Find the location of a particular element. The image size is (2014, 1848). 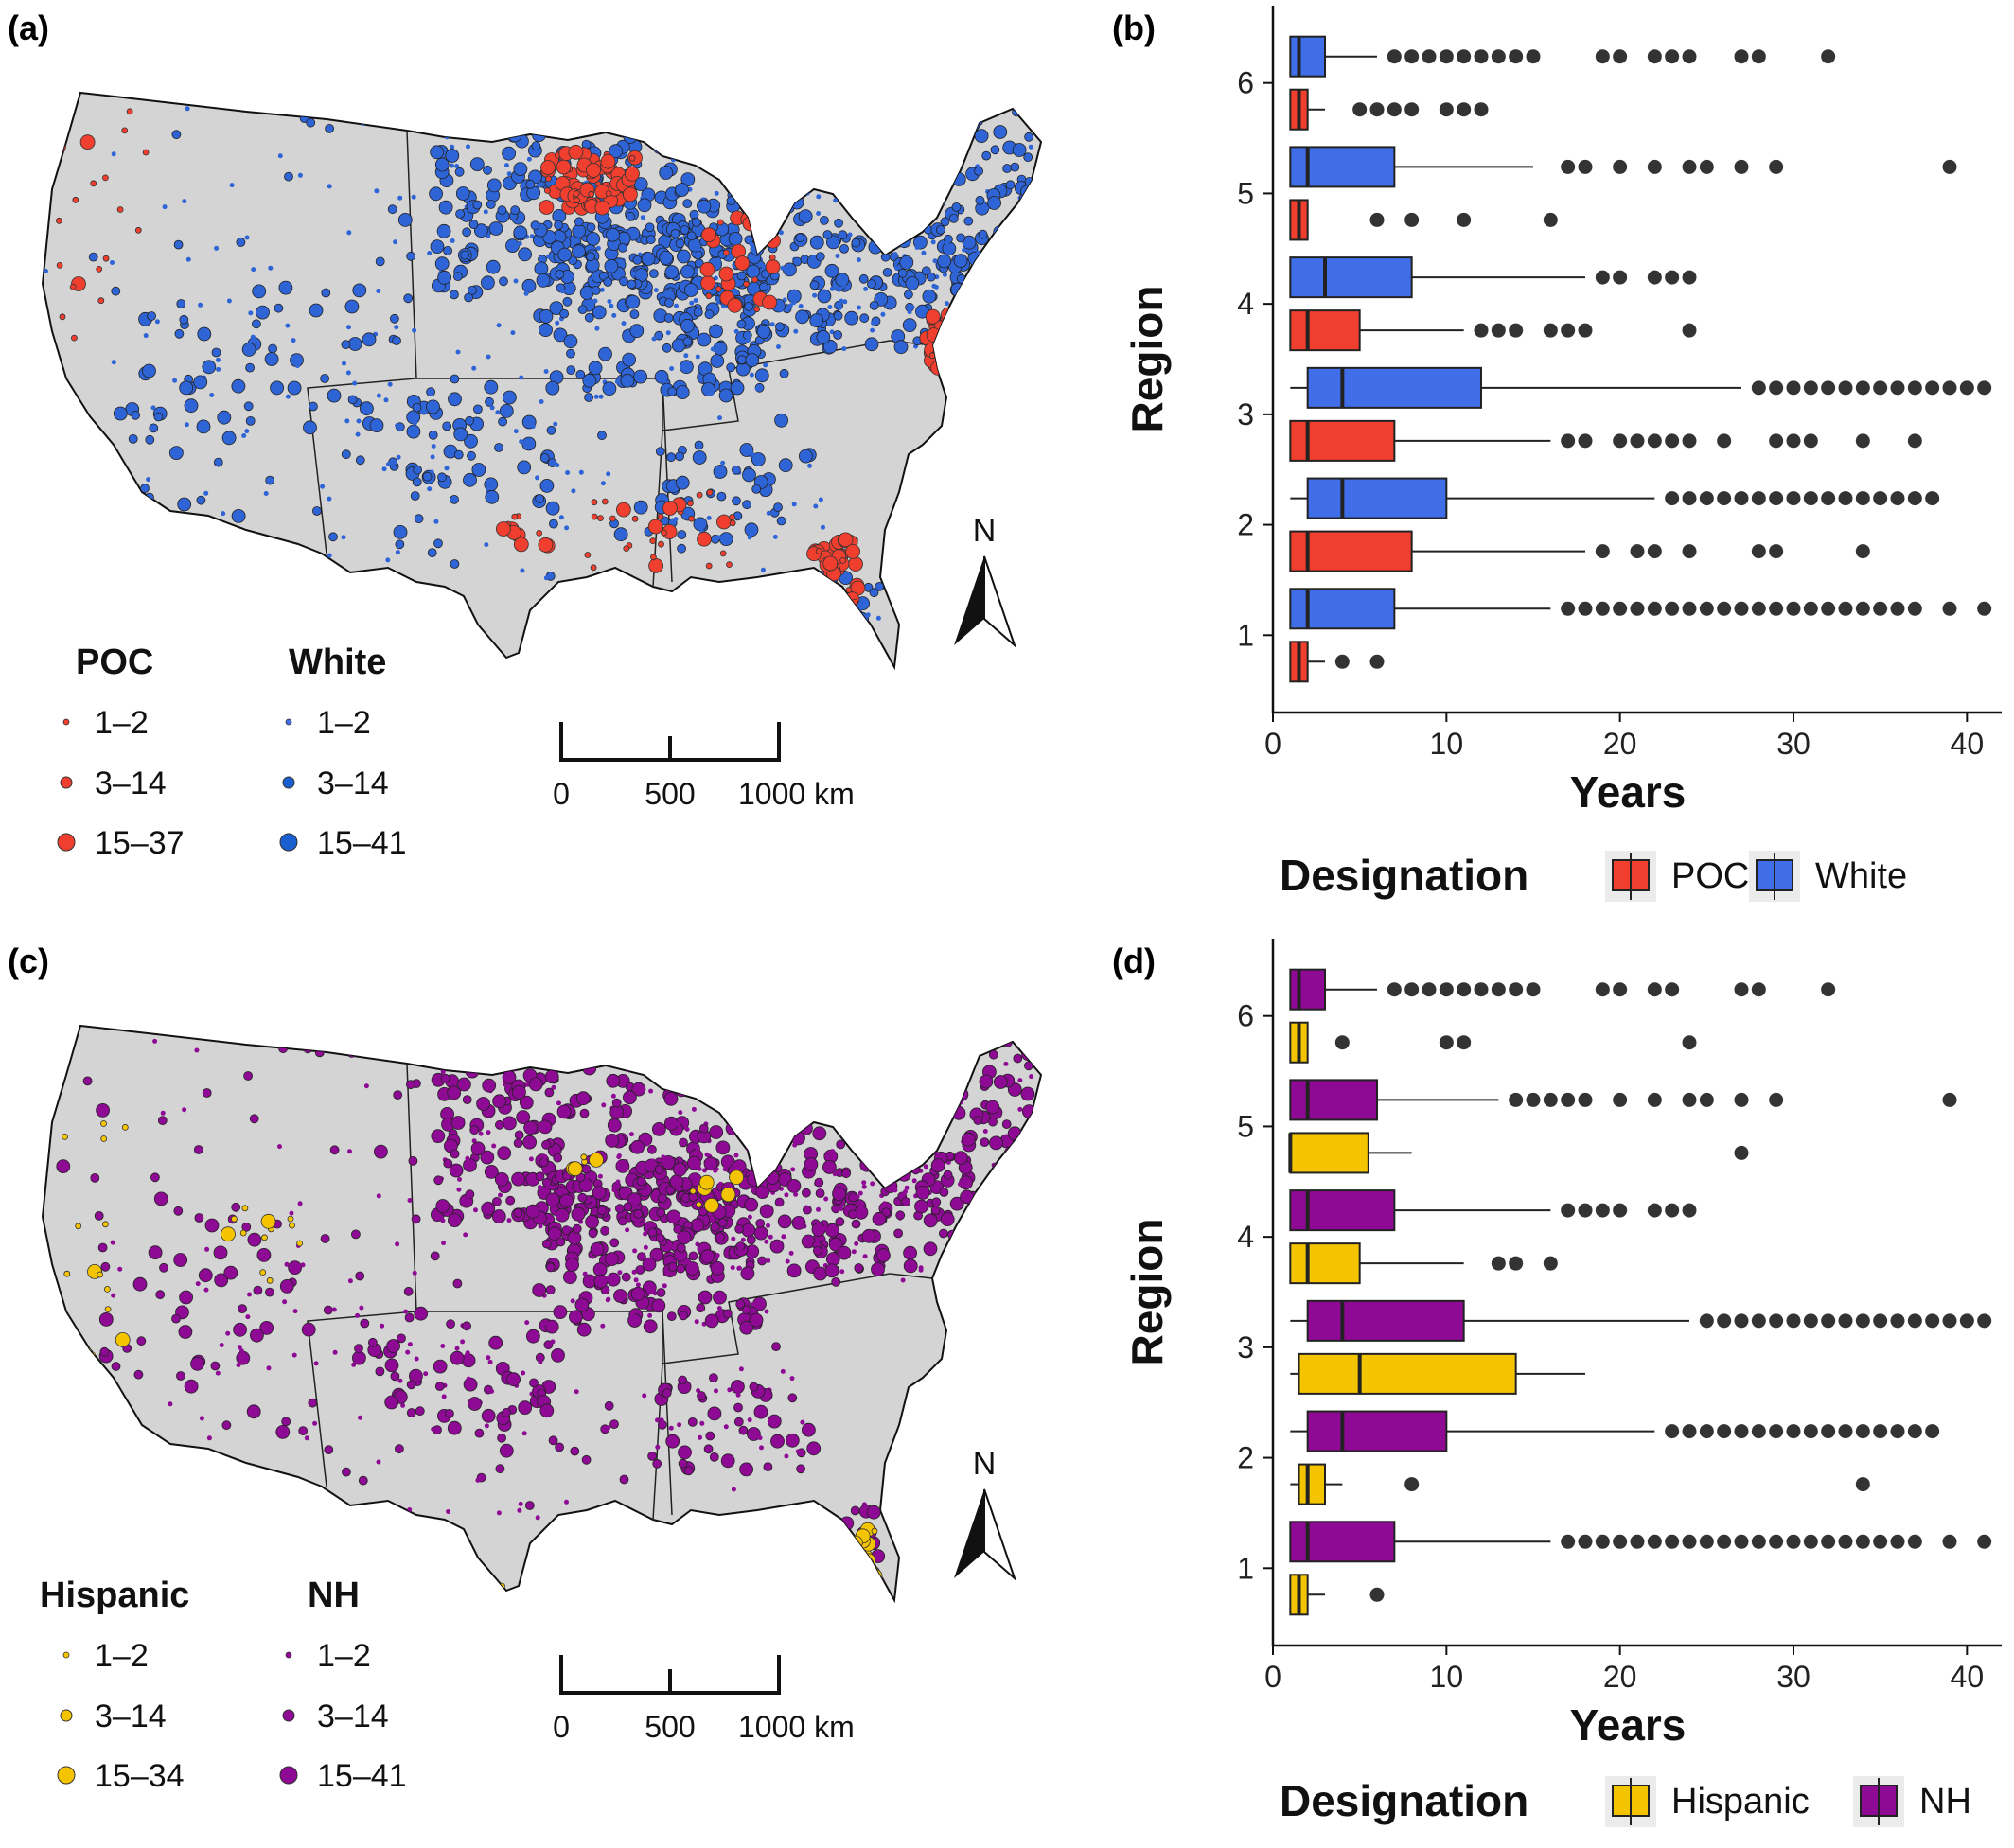

legend-dot-nh-medium is located at coordinates (288, 1716).